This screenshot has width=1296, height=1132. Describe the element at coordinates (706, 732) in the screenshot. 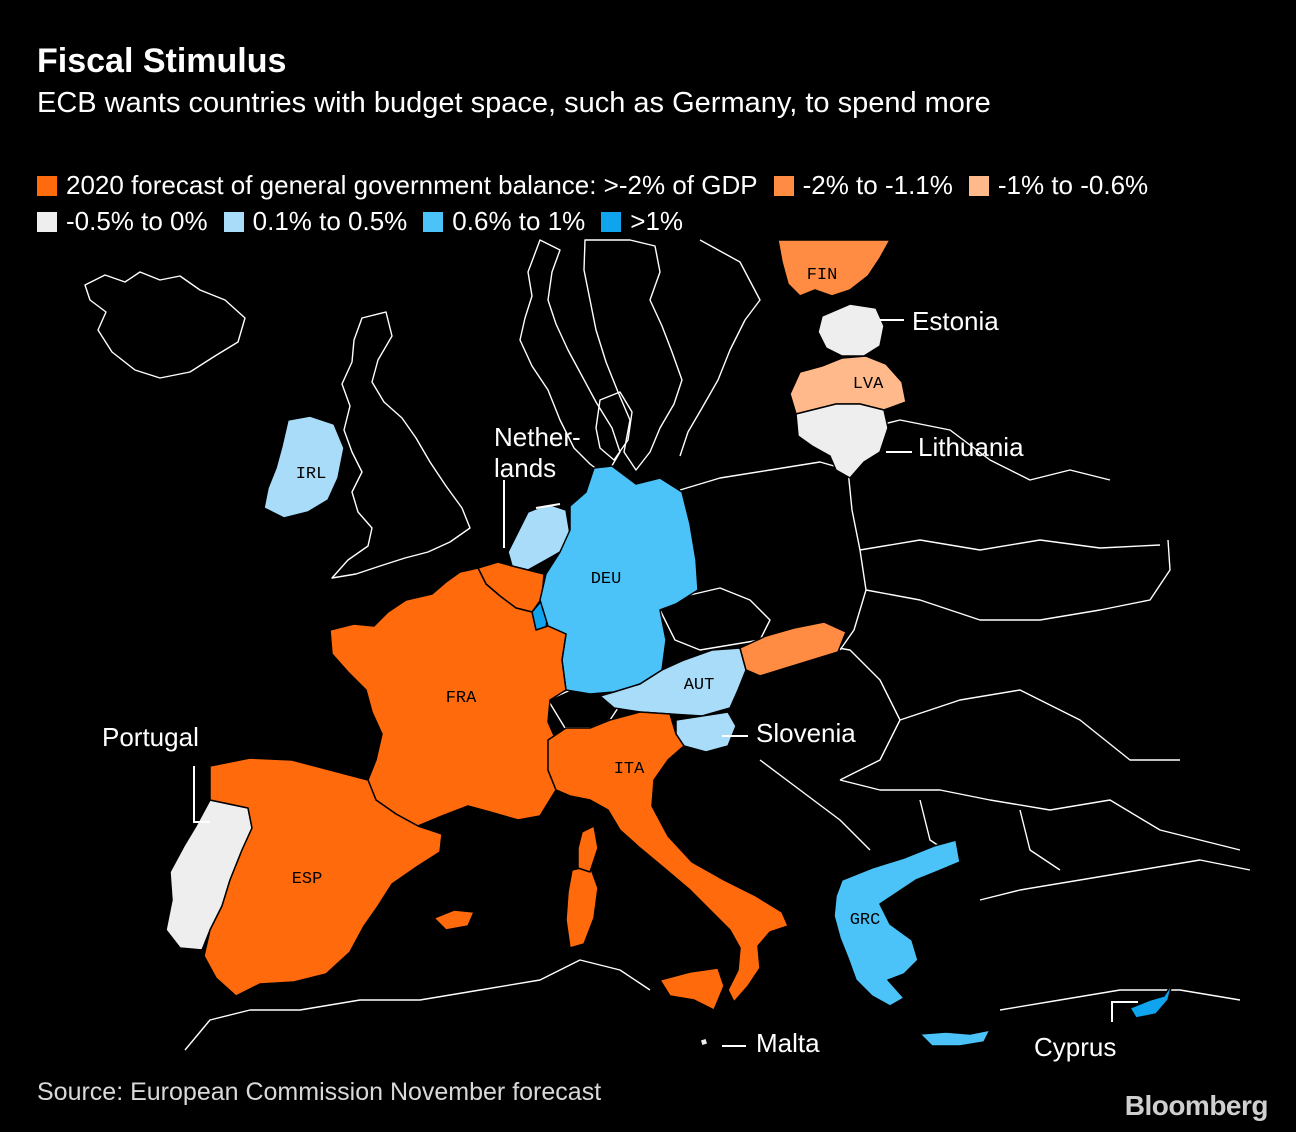

I see `country-svn` at that location.